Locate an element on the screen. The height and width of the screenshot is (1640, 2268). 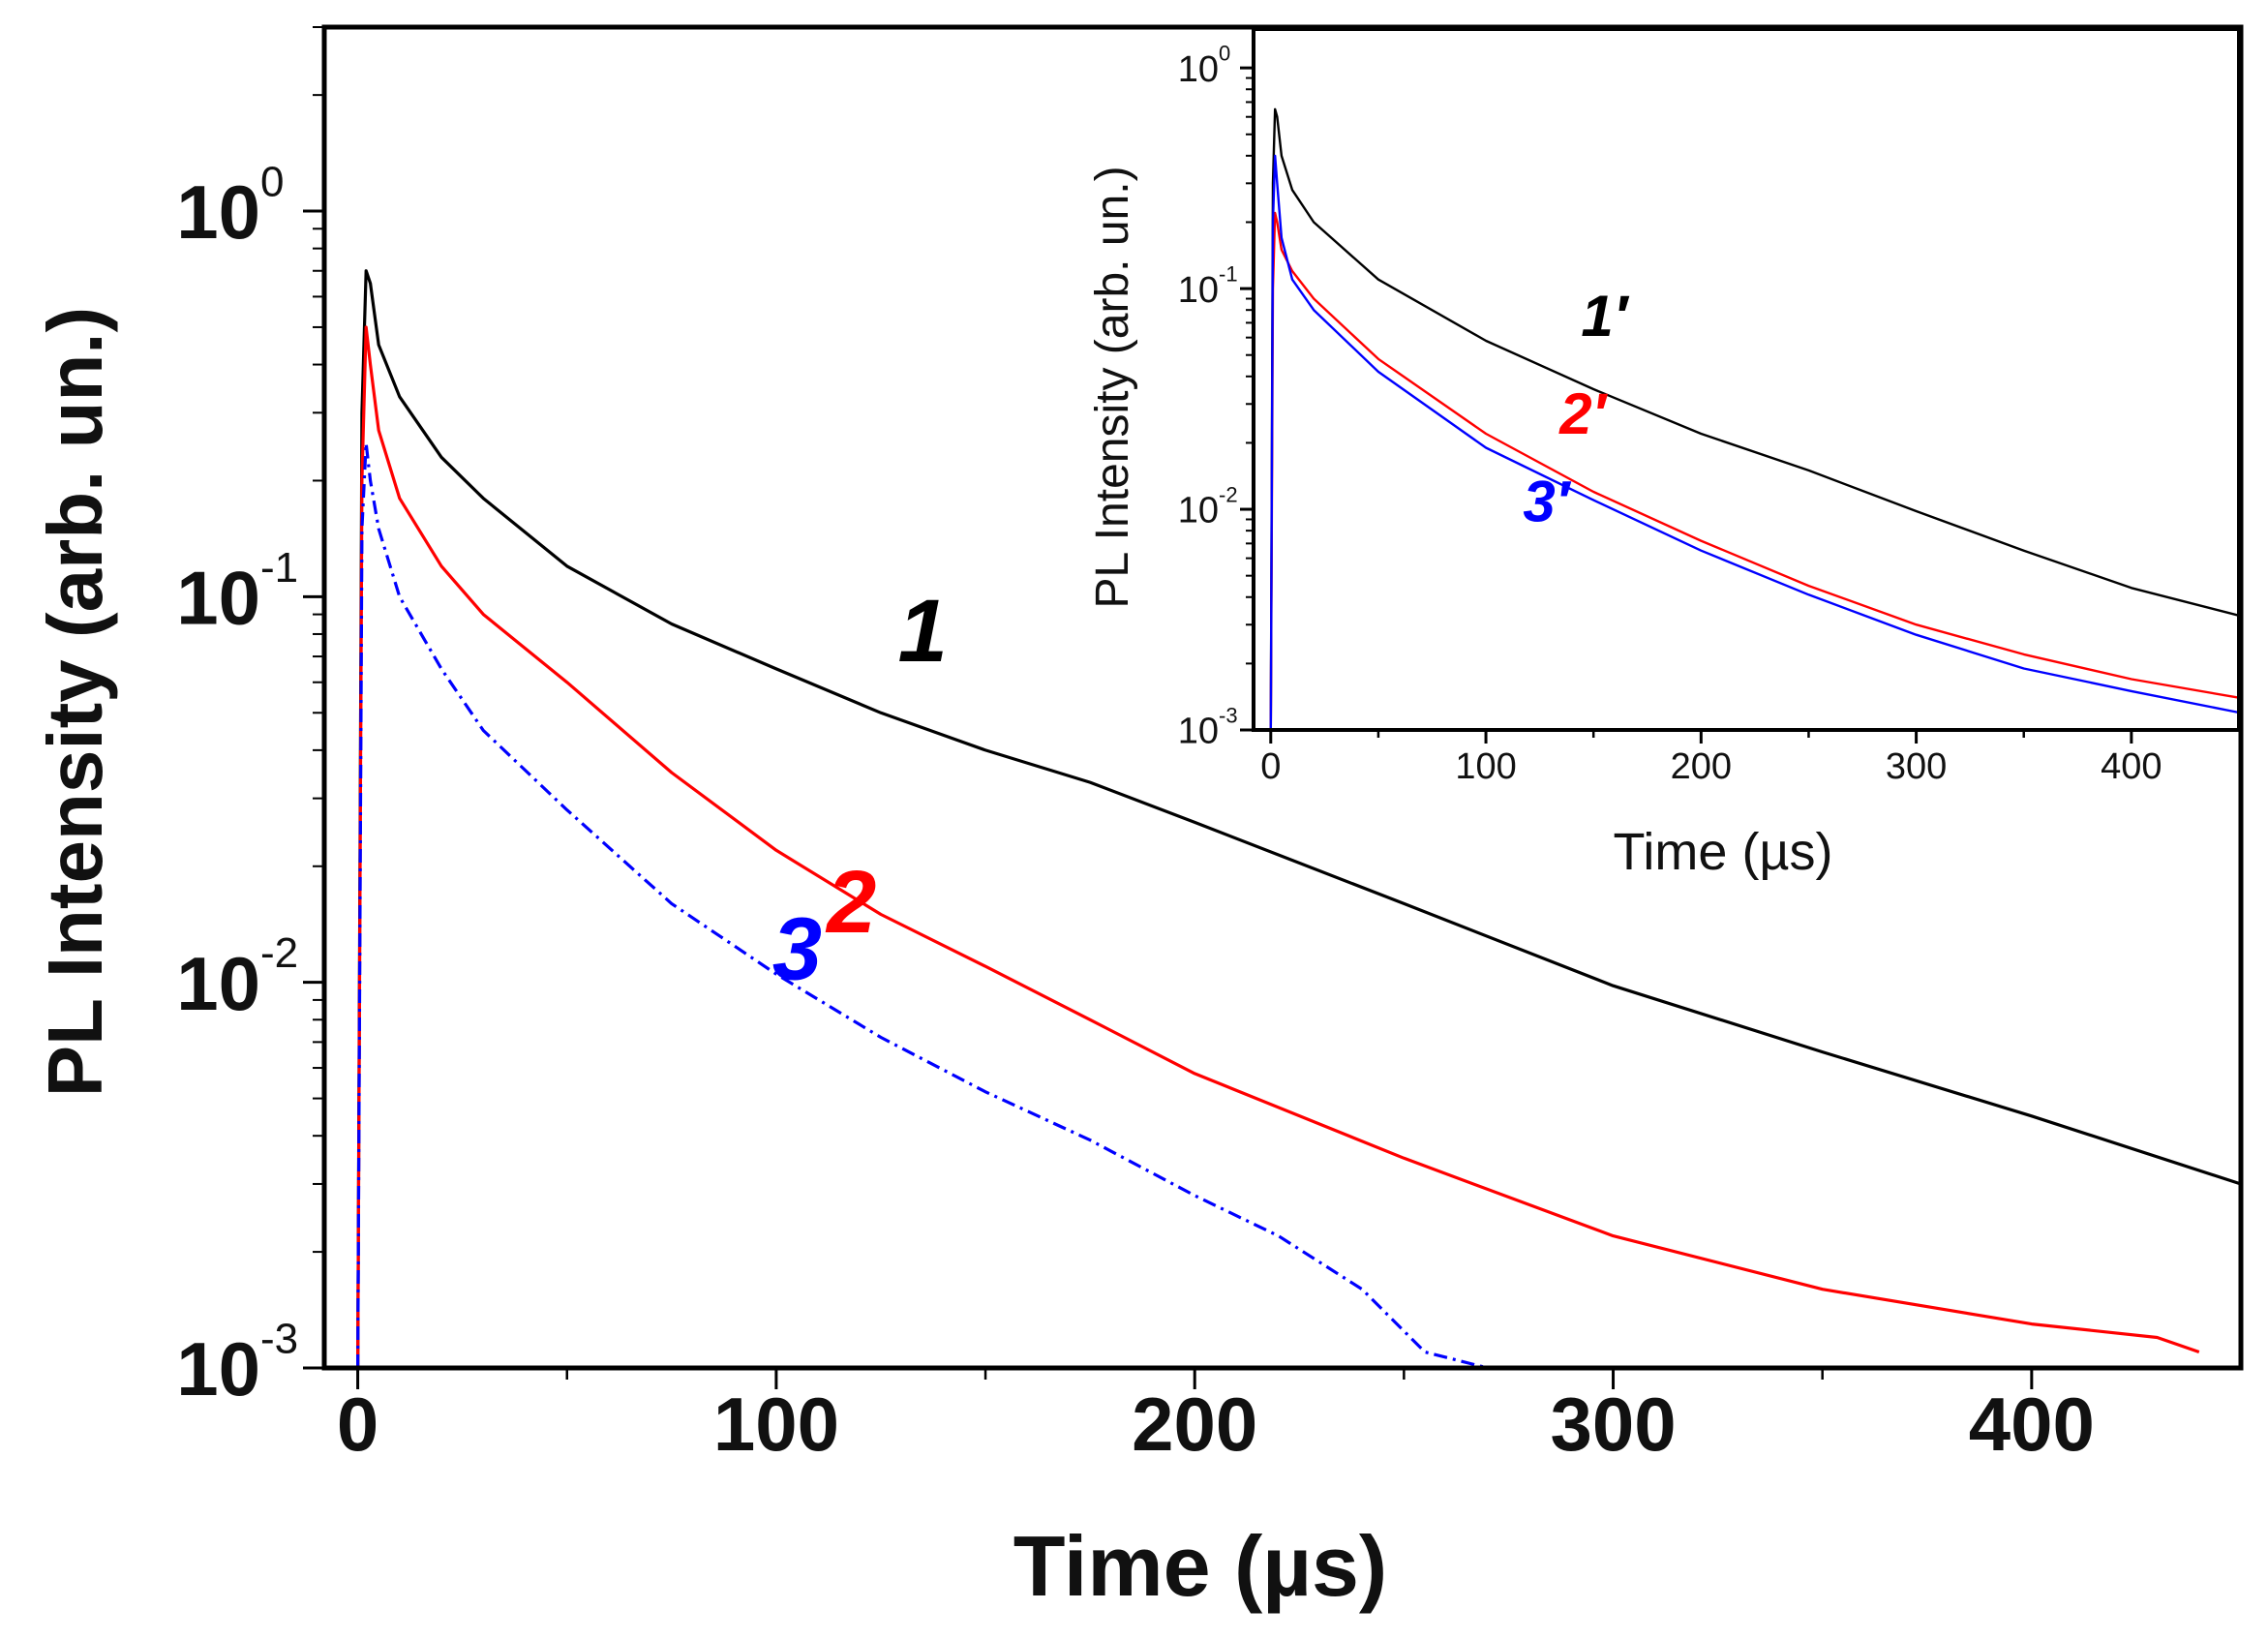
main-x-axis-title: Time (µs) is located at coordinates (1200, 1566).